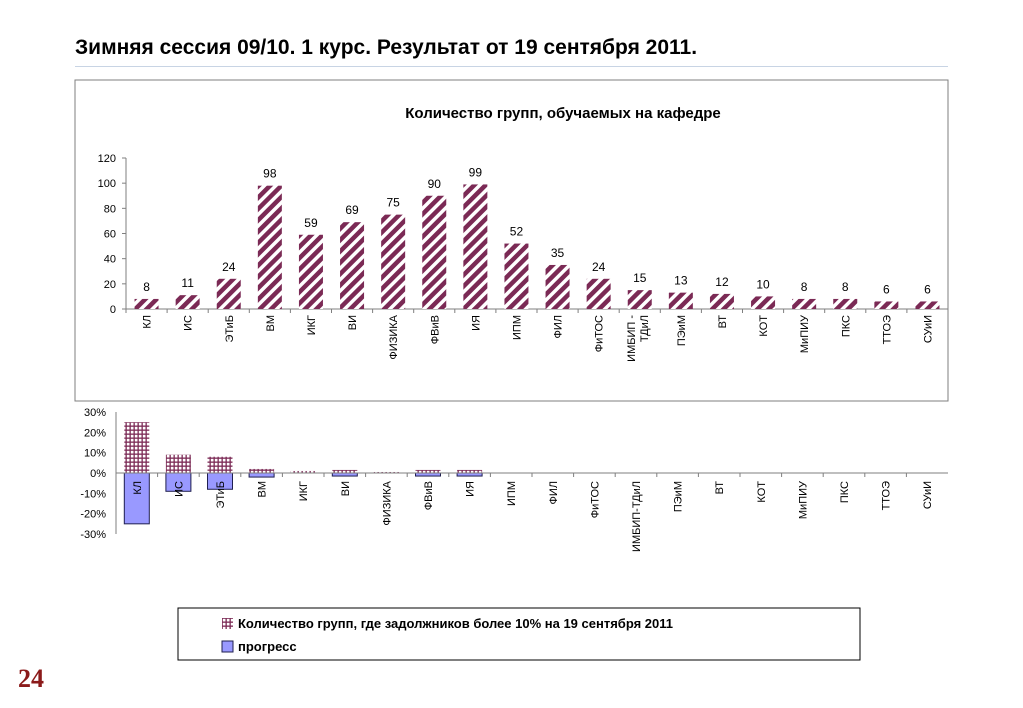 The width and height of the screenshot is (1023, 708). I want to click on top-x-tick-label: ПКС, so click(846, 326).